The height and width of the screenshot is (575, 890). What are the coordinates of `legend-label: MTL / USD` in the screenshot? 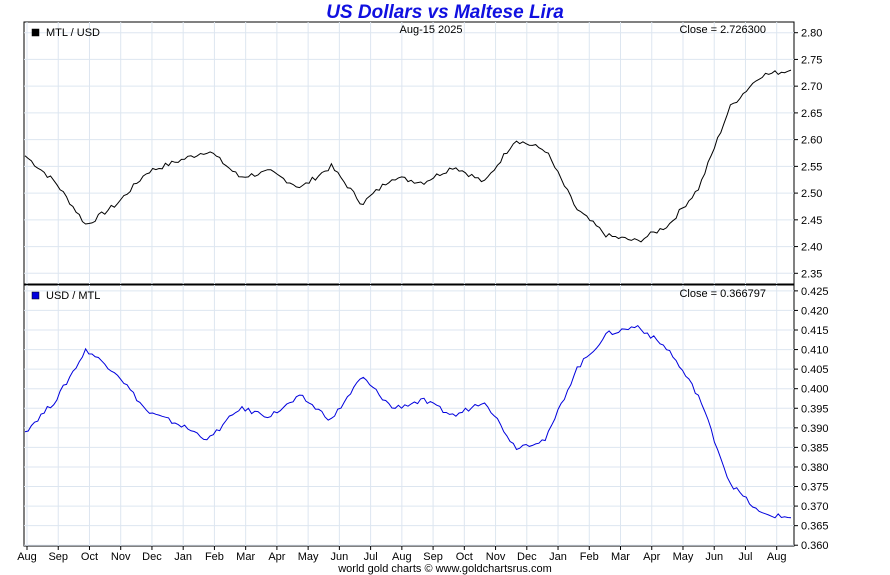 It's located at (73, 33).